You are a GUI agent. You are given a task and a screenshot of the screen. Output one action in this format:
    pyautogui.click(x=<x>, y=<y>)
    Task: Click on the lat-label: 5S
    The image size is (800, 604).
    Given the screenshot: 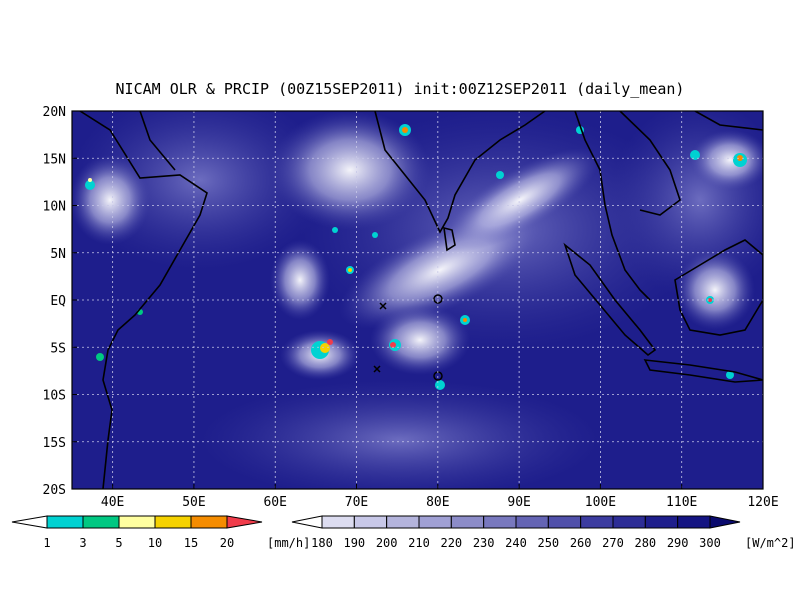 What is the action you would take?
    pyautogui.click(x=58, y=348)
    